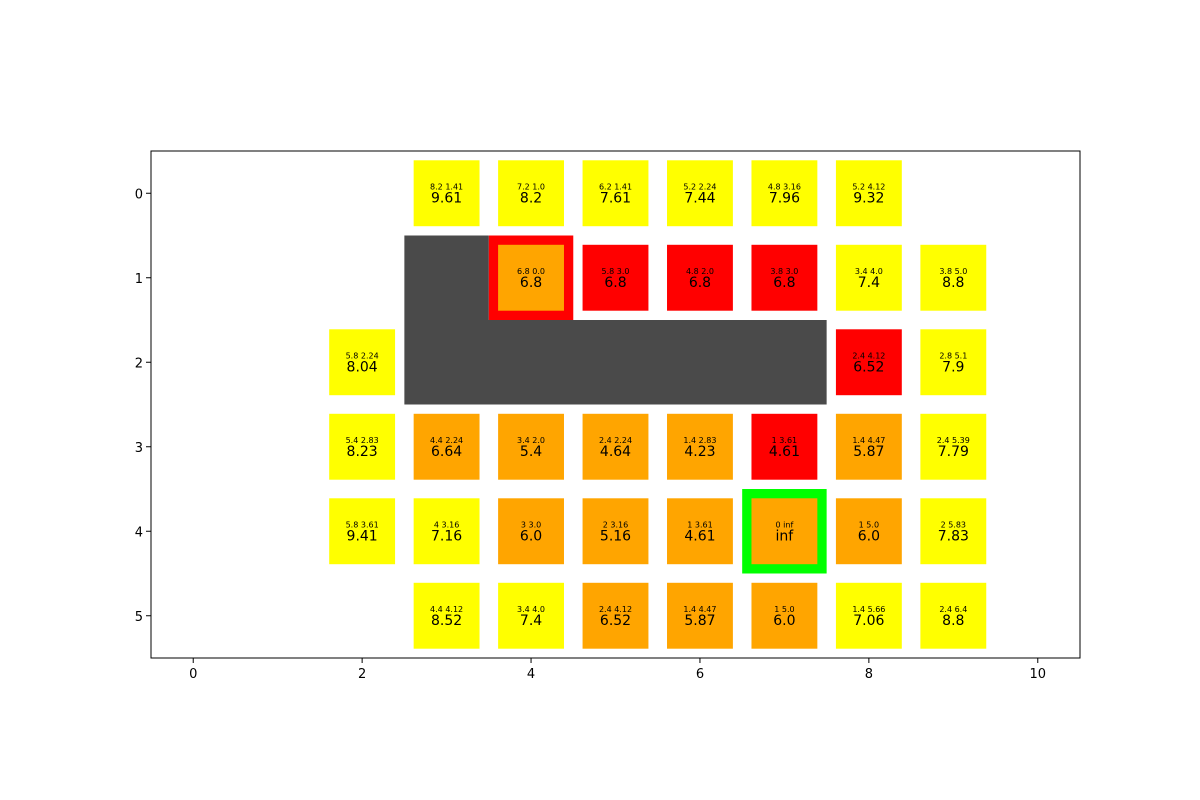  Describe the element at coordinates (139, 363) in the screenshot. I see `y-tick-label: 2` at that location.